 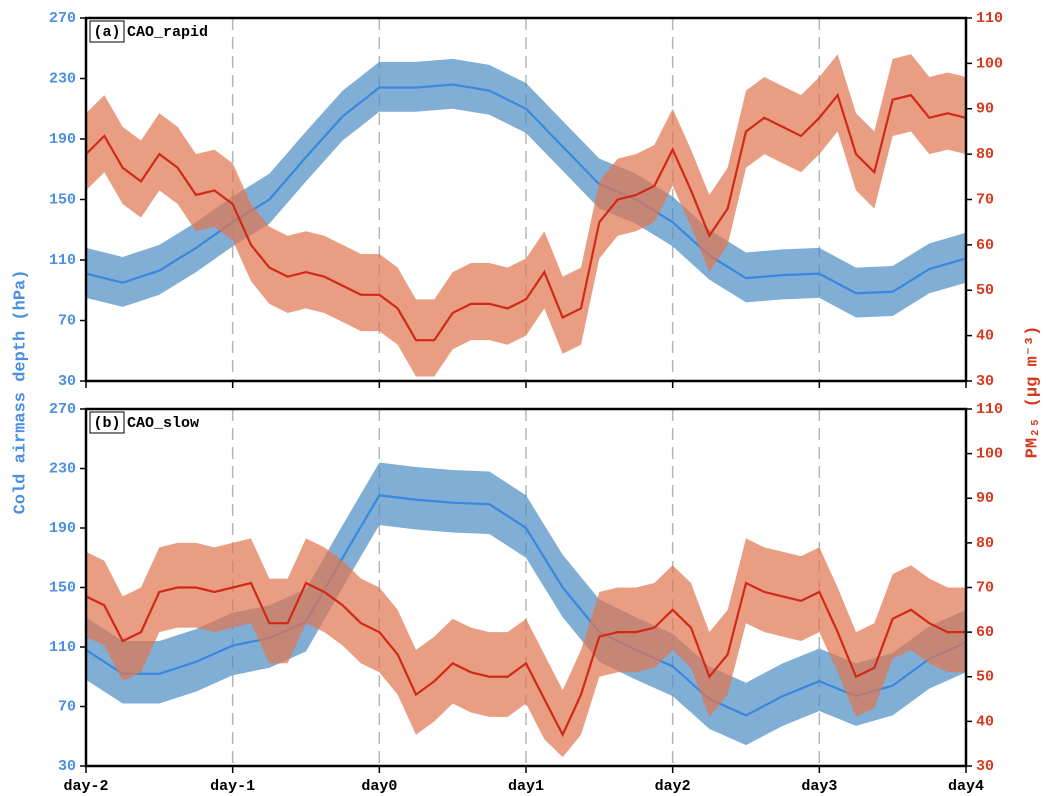 I want to click on x-tick-label: day-2, so click(x=85, y=786).